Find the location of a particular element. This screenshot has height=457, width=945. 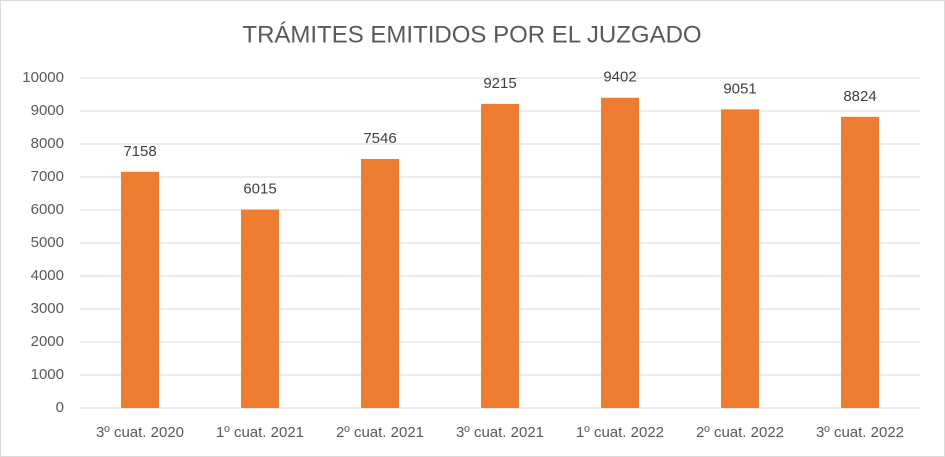

data-label: 6015 is located at coordinates (259, 188).